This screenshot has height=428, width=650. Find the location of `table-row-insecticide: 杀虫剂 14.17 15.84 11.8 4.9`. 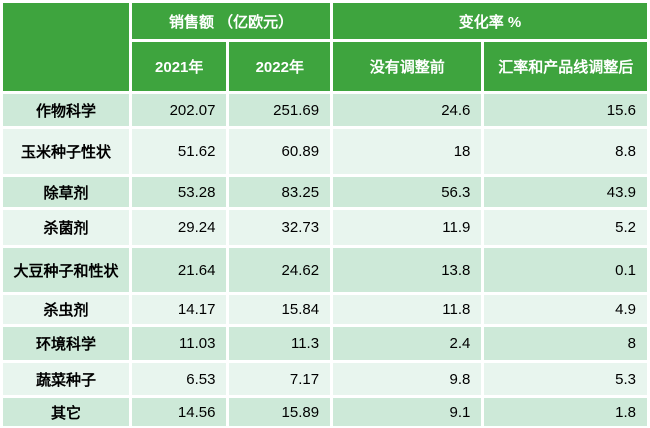

table-row-insecticide: 杀虫剂 14.17 15.84 11.8 4.9 is located at coordinates (325, 309).